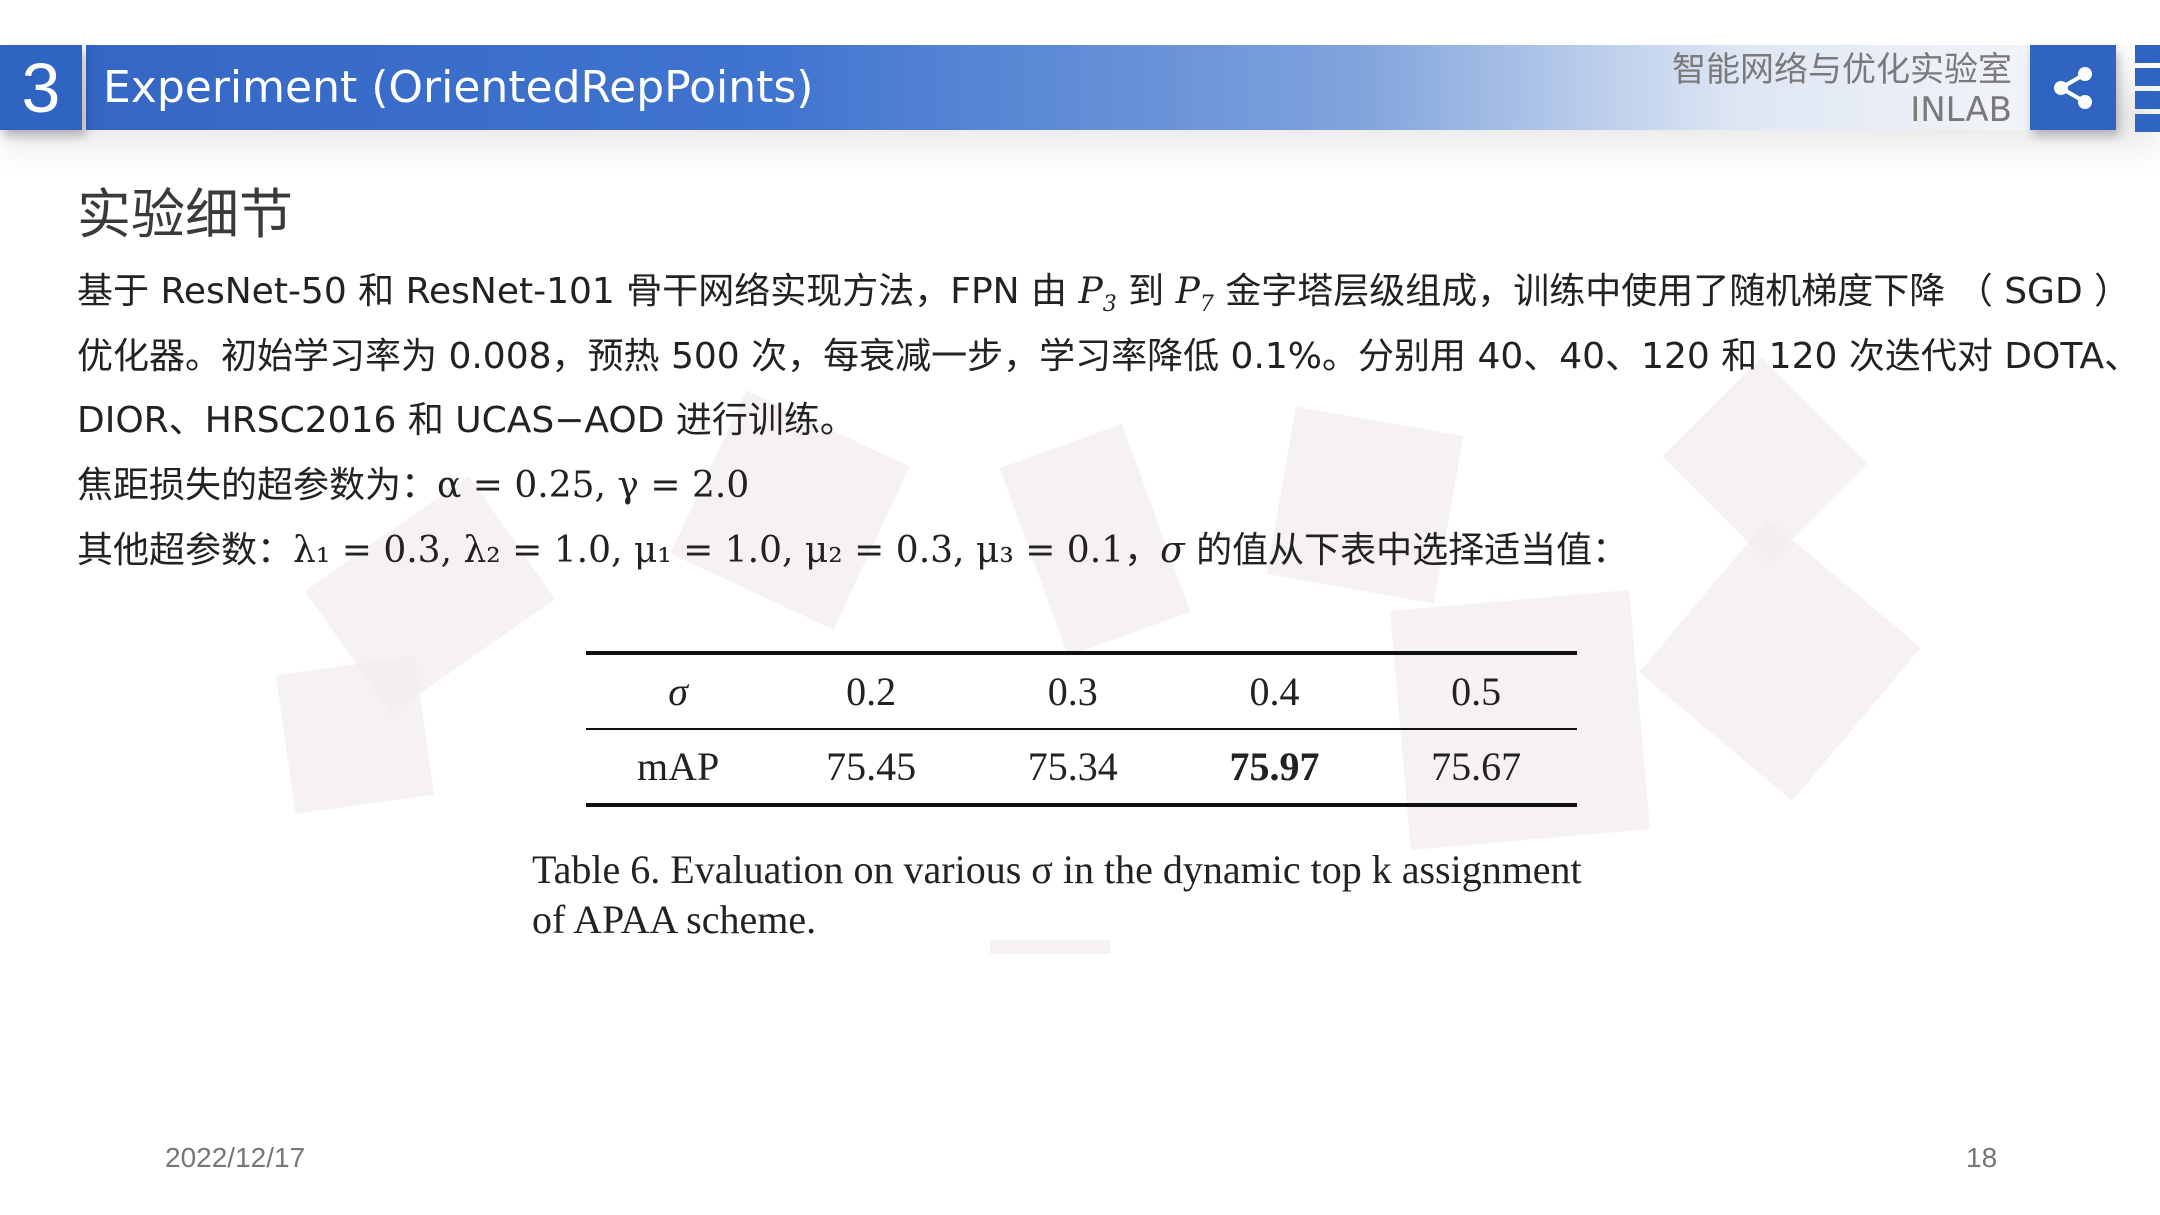 This screenshot has width=2160, height=1215. Describe the element at coordinates (674, 919) in the screenshot. I see `caption-line: of APAA scheme.` at that location.